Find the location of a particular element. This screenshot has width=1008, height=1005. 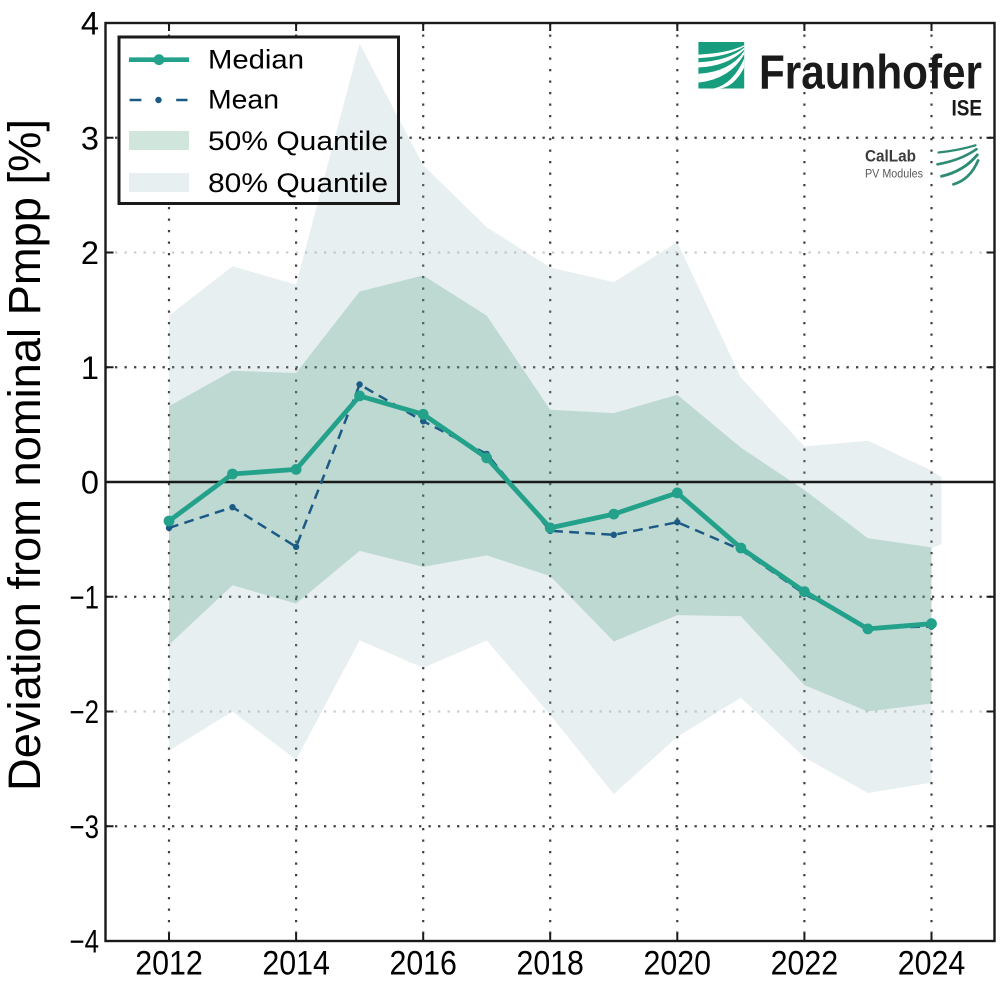

svg-text: −4 is located at coordinates (85, 942).